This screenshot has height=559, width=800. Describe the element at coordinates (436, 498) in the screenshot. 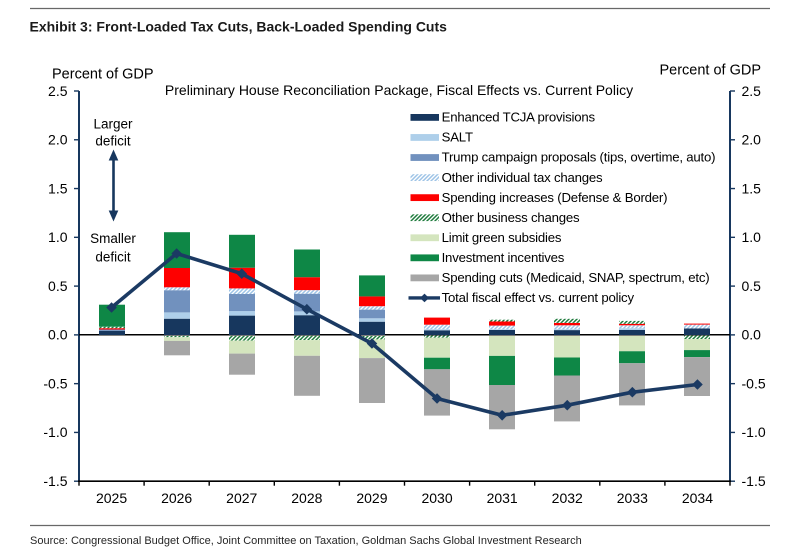

I see `svg-text: 2030` at that location.